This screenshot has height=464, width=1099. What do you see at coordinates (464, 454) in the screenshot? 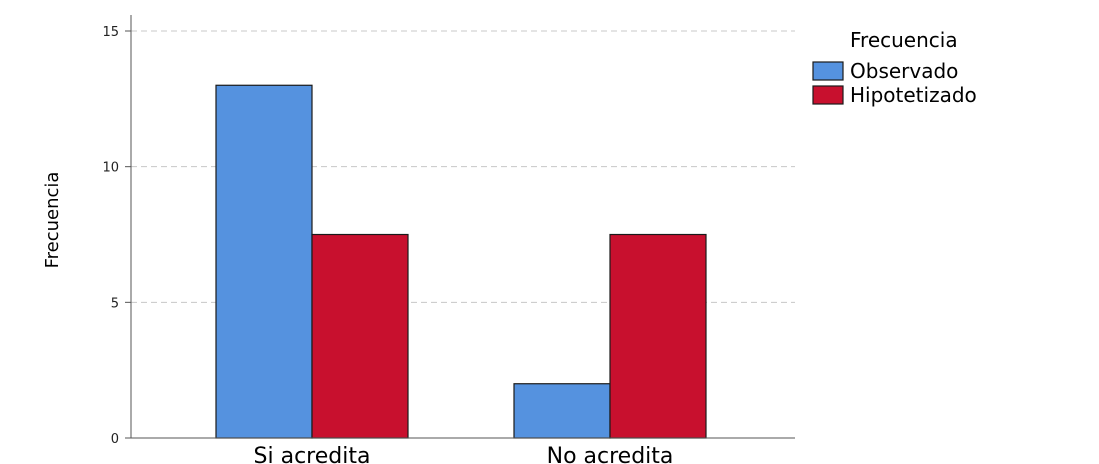
I see `x-axis-category-labels: Si acredita No acredita` at bounding box center [464, 454].